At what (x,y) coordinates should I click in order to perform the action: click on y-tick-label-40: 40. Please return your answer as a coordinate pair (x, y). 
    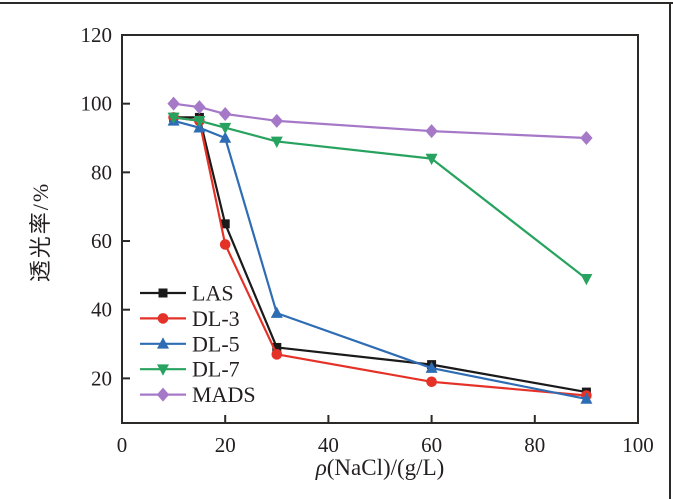
    Looking at the image, I should click on (101, 310).